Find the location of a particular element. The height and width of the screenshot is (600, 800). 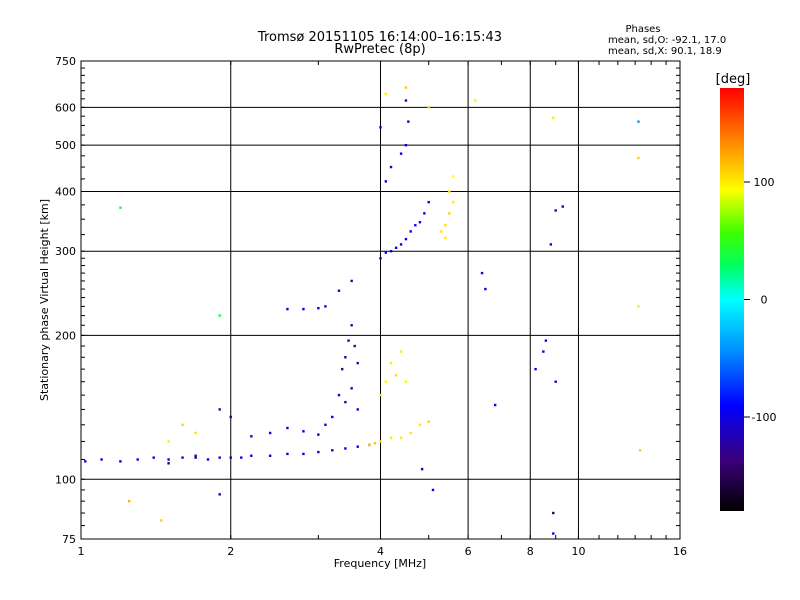

chart-title: Tromsø 20151105 16:14:00–16:15:43 is located at coordinates (379, 37).